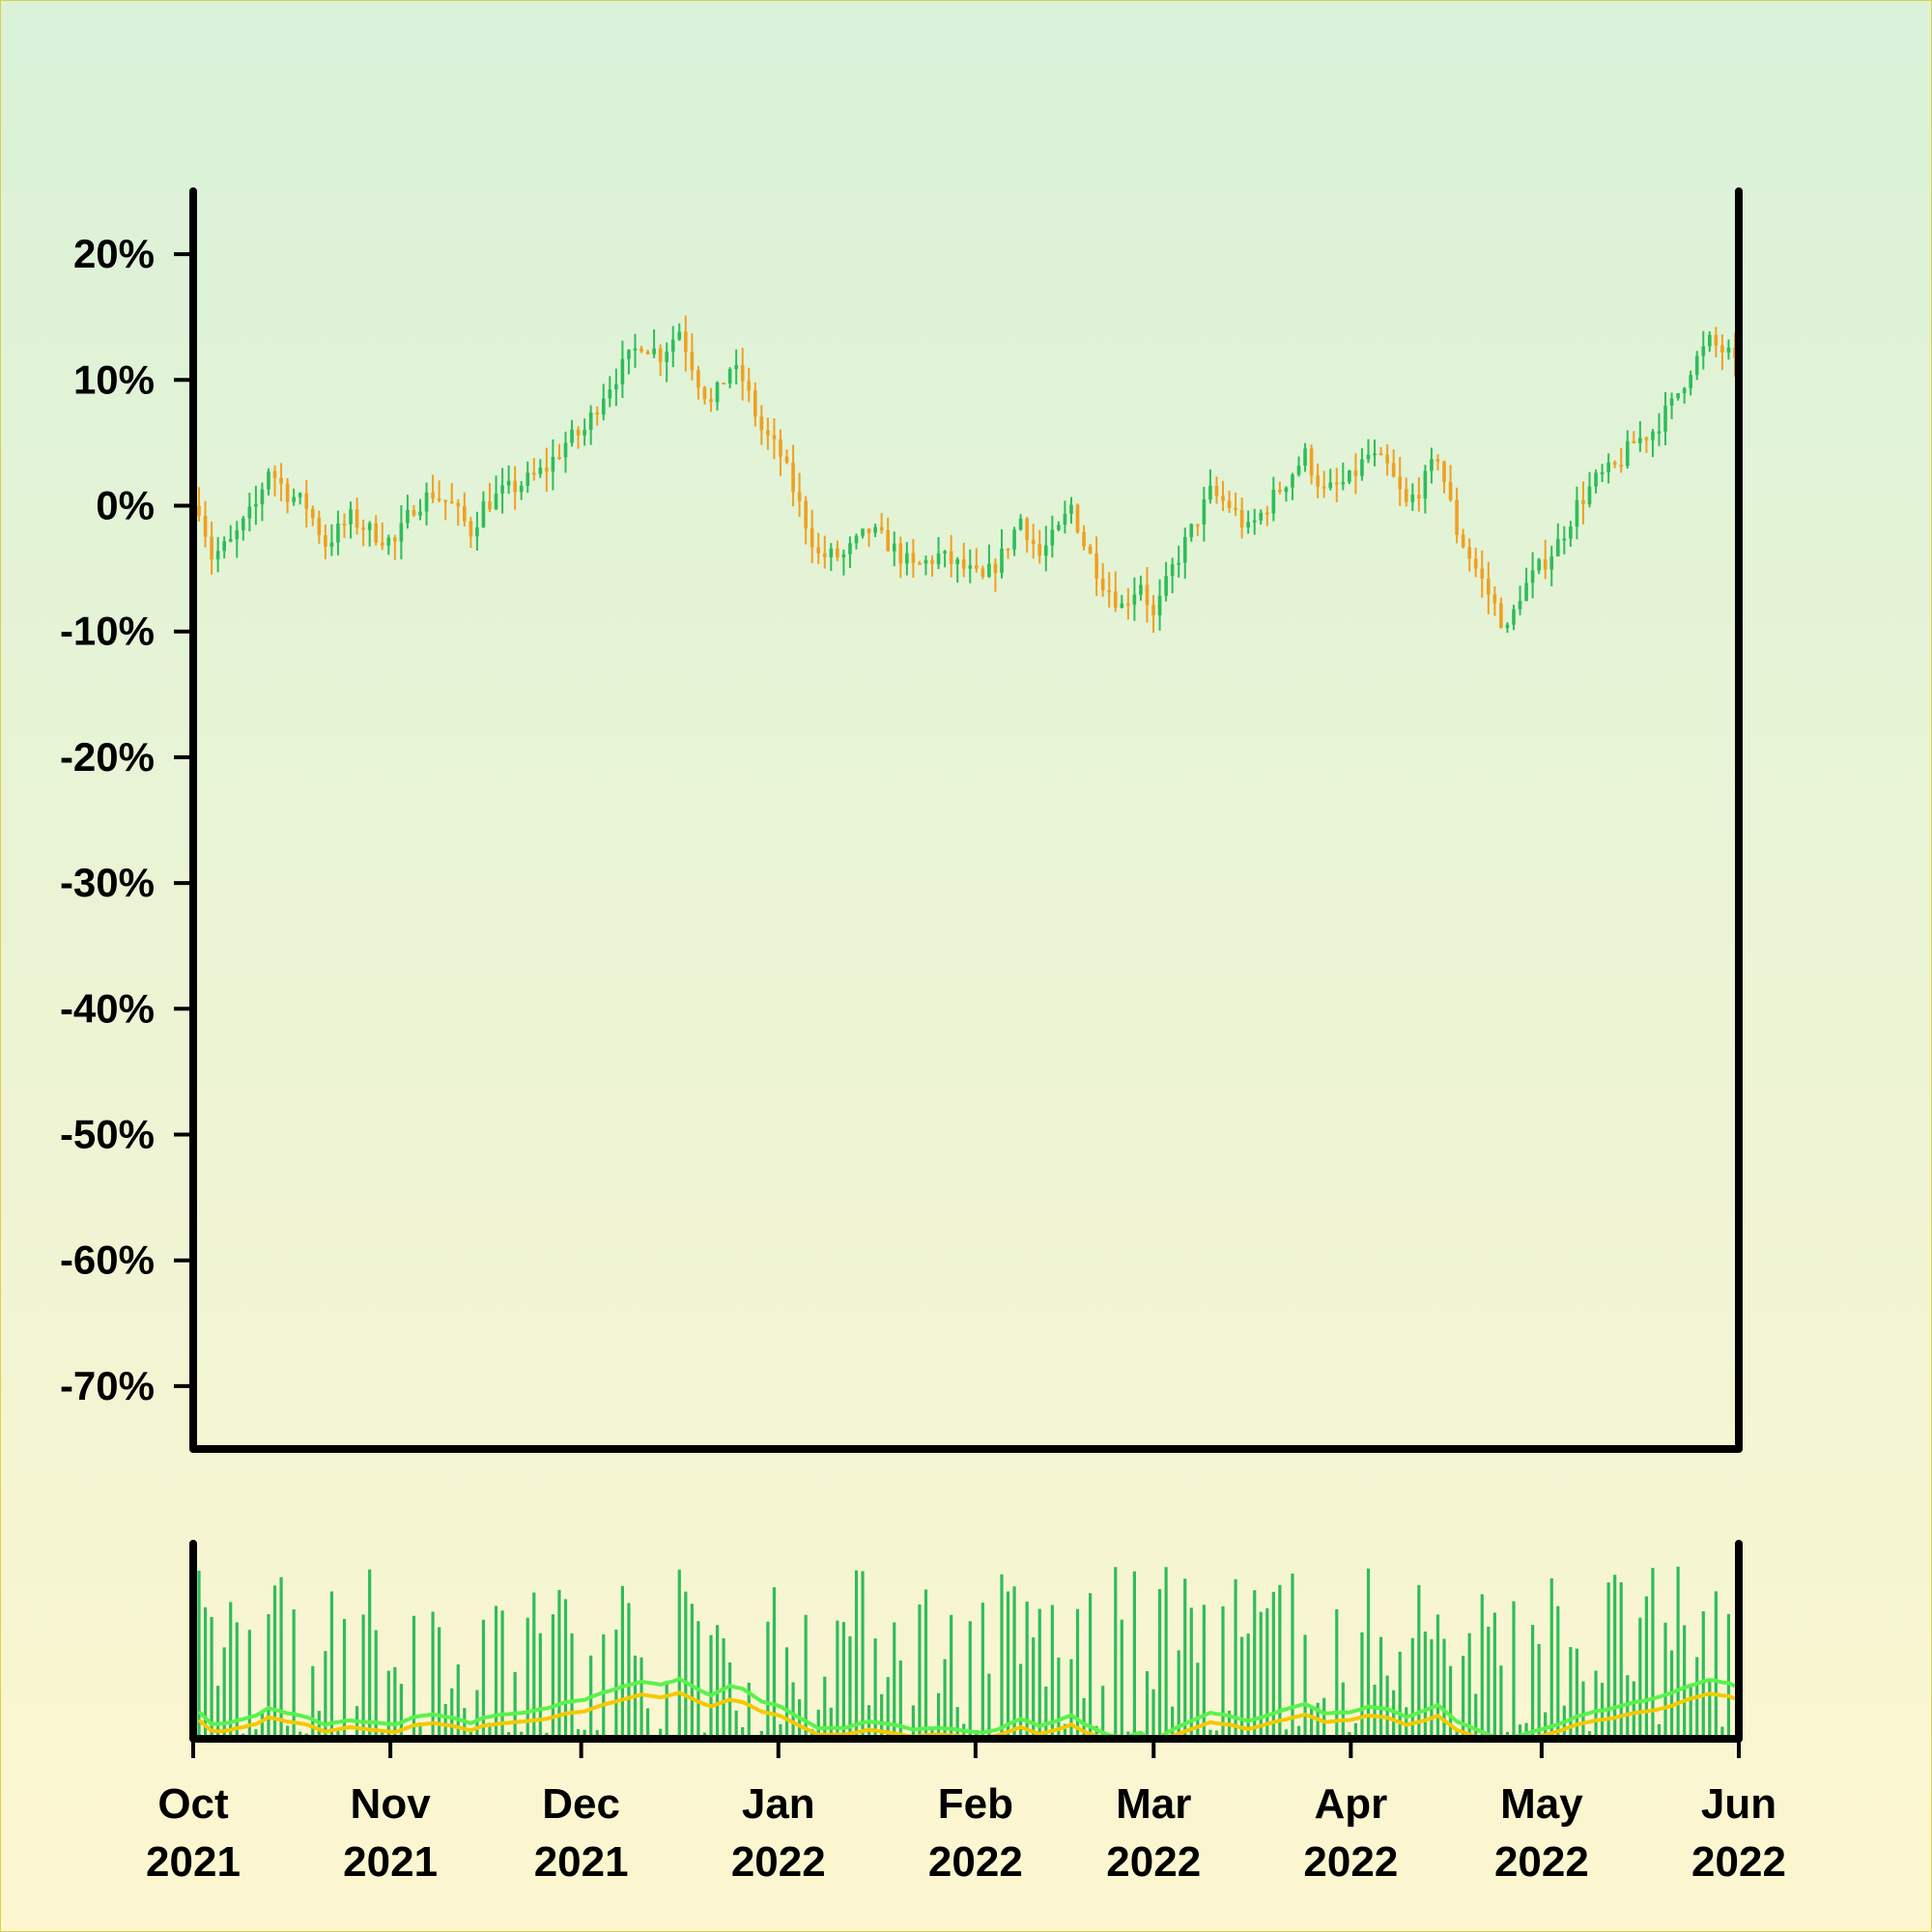 This screenshot has width=1932, height=1932. What do you see at coordinates (114, 379) in the screenshot?
I see `y-tick-label: 10%` at bounding box center [114, 379].